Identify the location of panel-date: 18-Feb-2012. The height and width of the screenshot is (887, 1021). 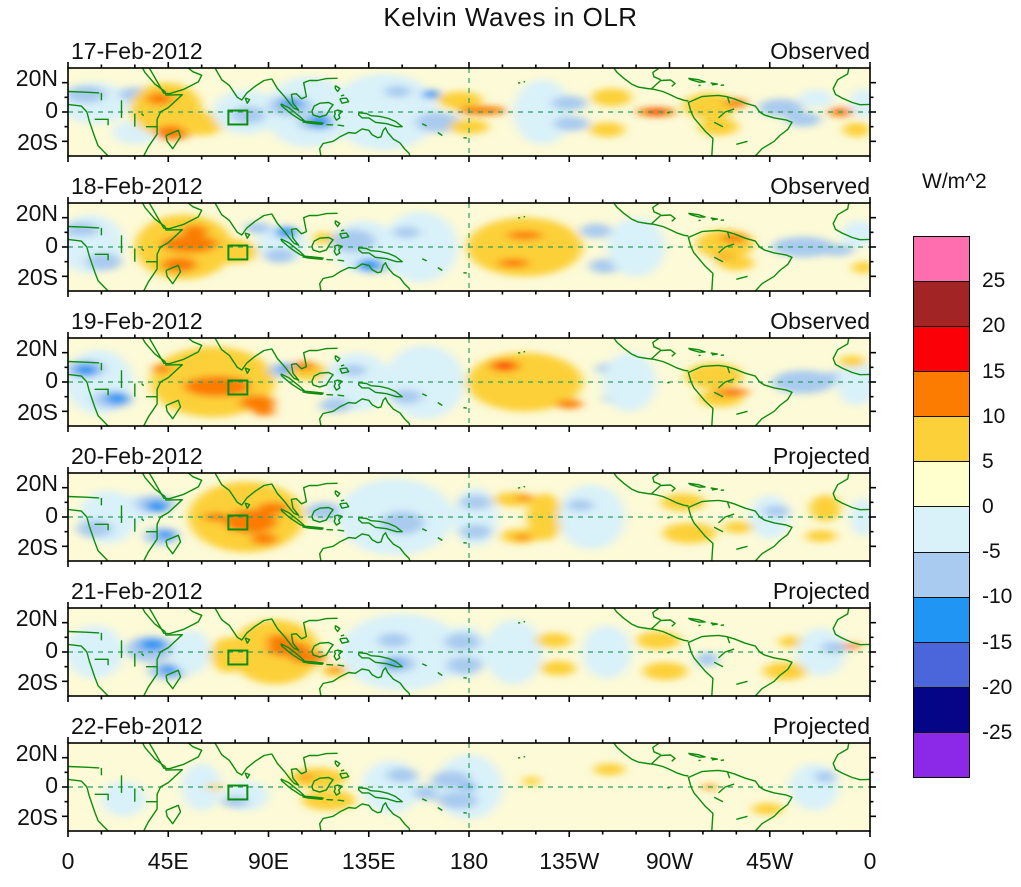
(137, 186).